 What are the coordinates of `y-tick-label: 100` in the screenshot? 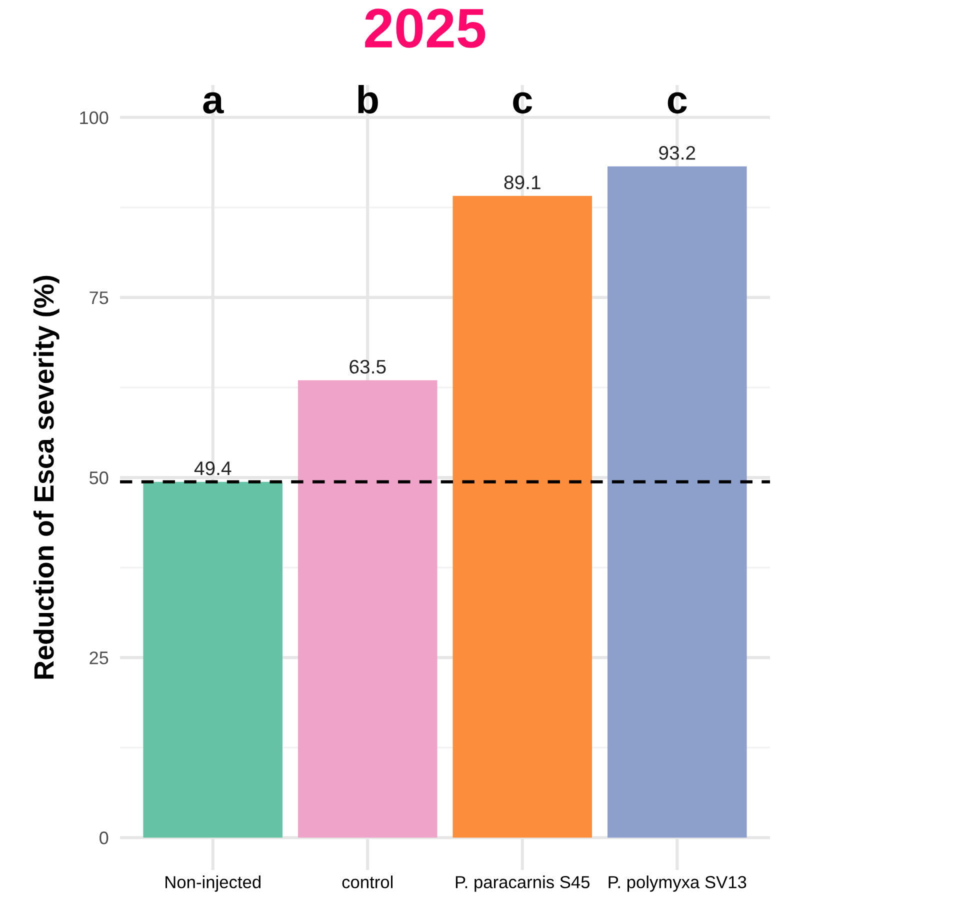 It's located at (94, 117).